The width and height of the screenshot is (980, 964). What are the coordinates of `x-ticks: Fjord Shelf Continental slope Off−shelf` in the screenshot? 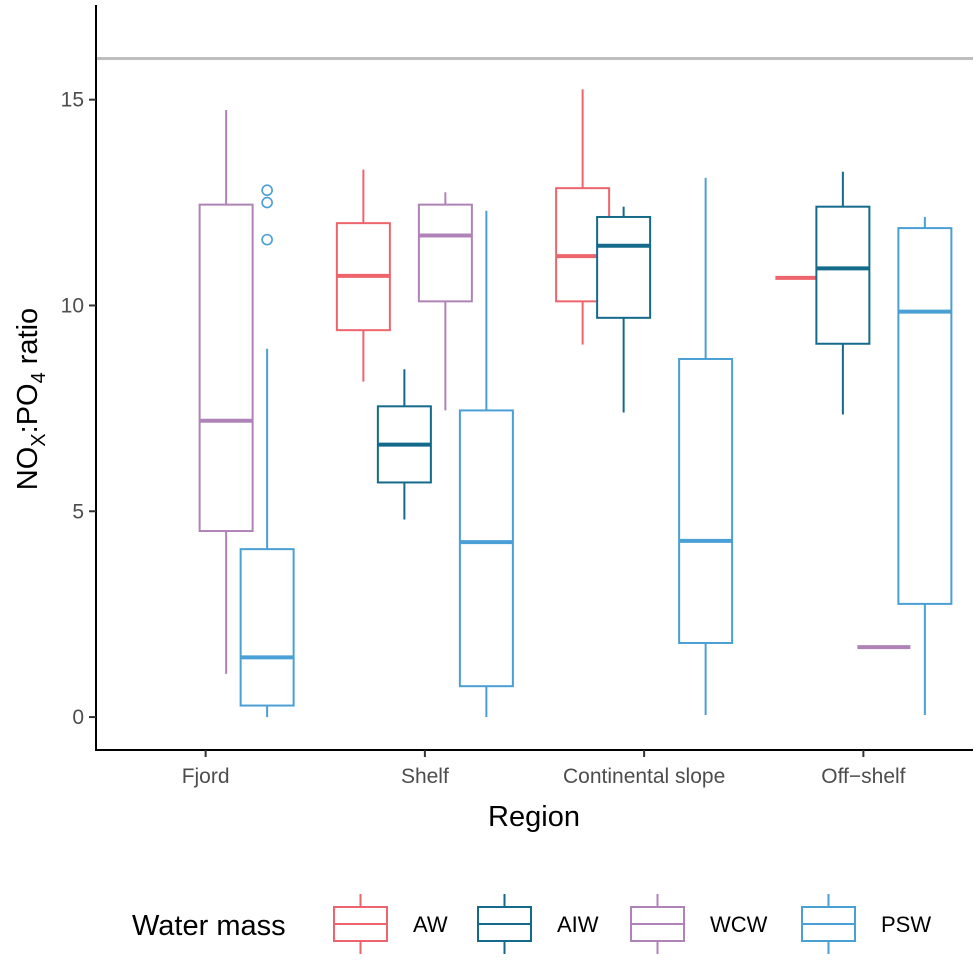 It's located at (544, 769).